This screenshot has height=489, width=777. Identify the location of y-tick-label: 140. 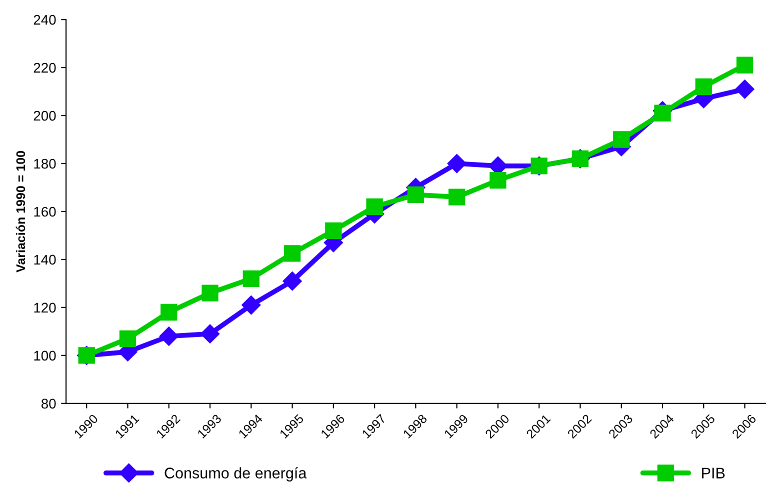
(45, 259).